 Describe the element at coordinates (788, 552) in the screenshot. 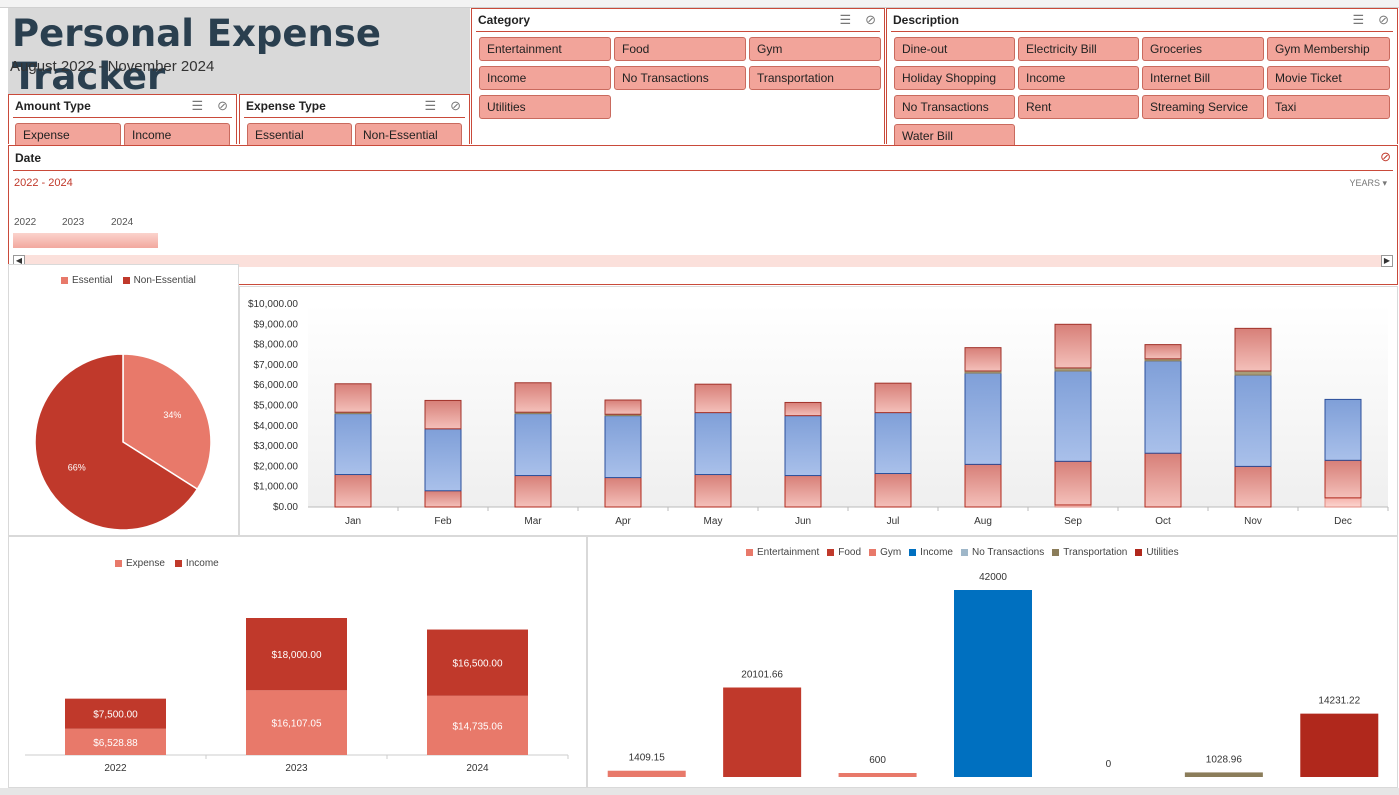

I see `legend-label: Entertainment` at that location.